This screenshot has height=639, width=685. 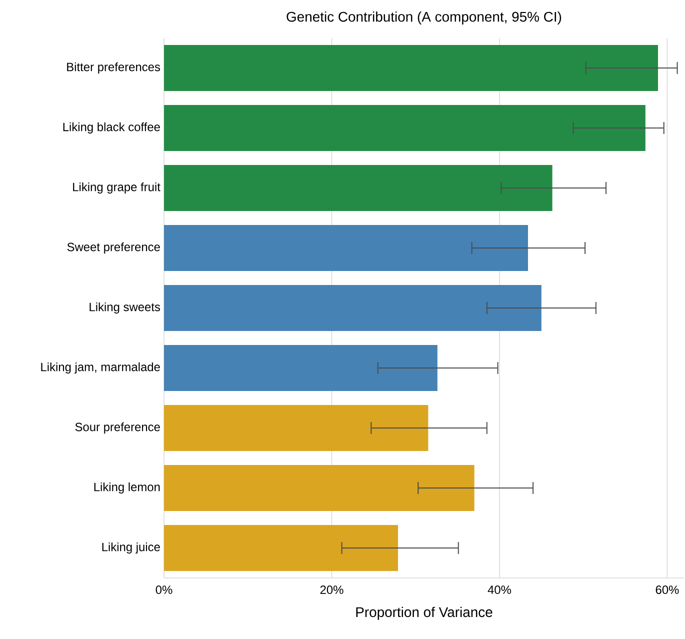 I want to click on y-tick-label: Liking jam, marmalade, so click(x=100, y=368).